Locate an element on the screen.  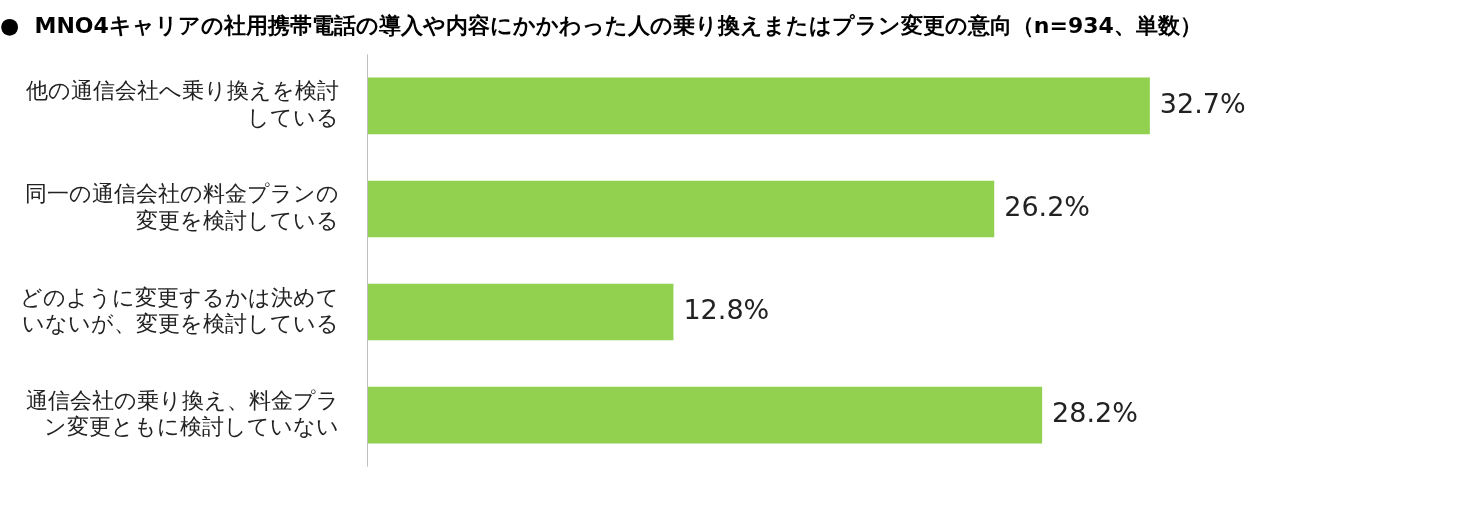
y-tick-label: 他の通信会社へ乗り換えを検討している is located at coordinates (182, 104).